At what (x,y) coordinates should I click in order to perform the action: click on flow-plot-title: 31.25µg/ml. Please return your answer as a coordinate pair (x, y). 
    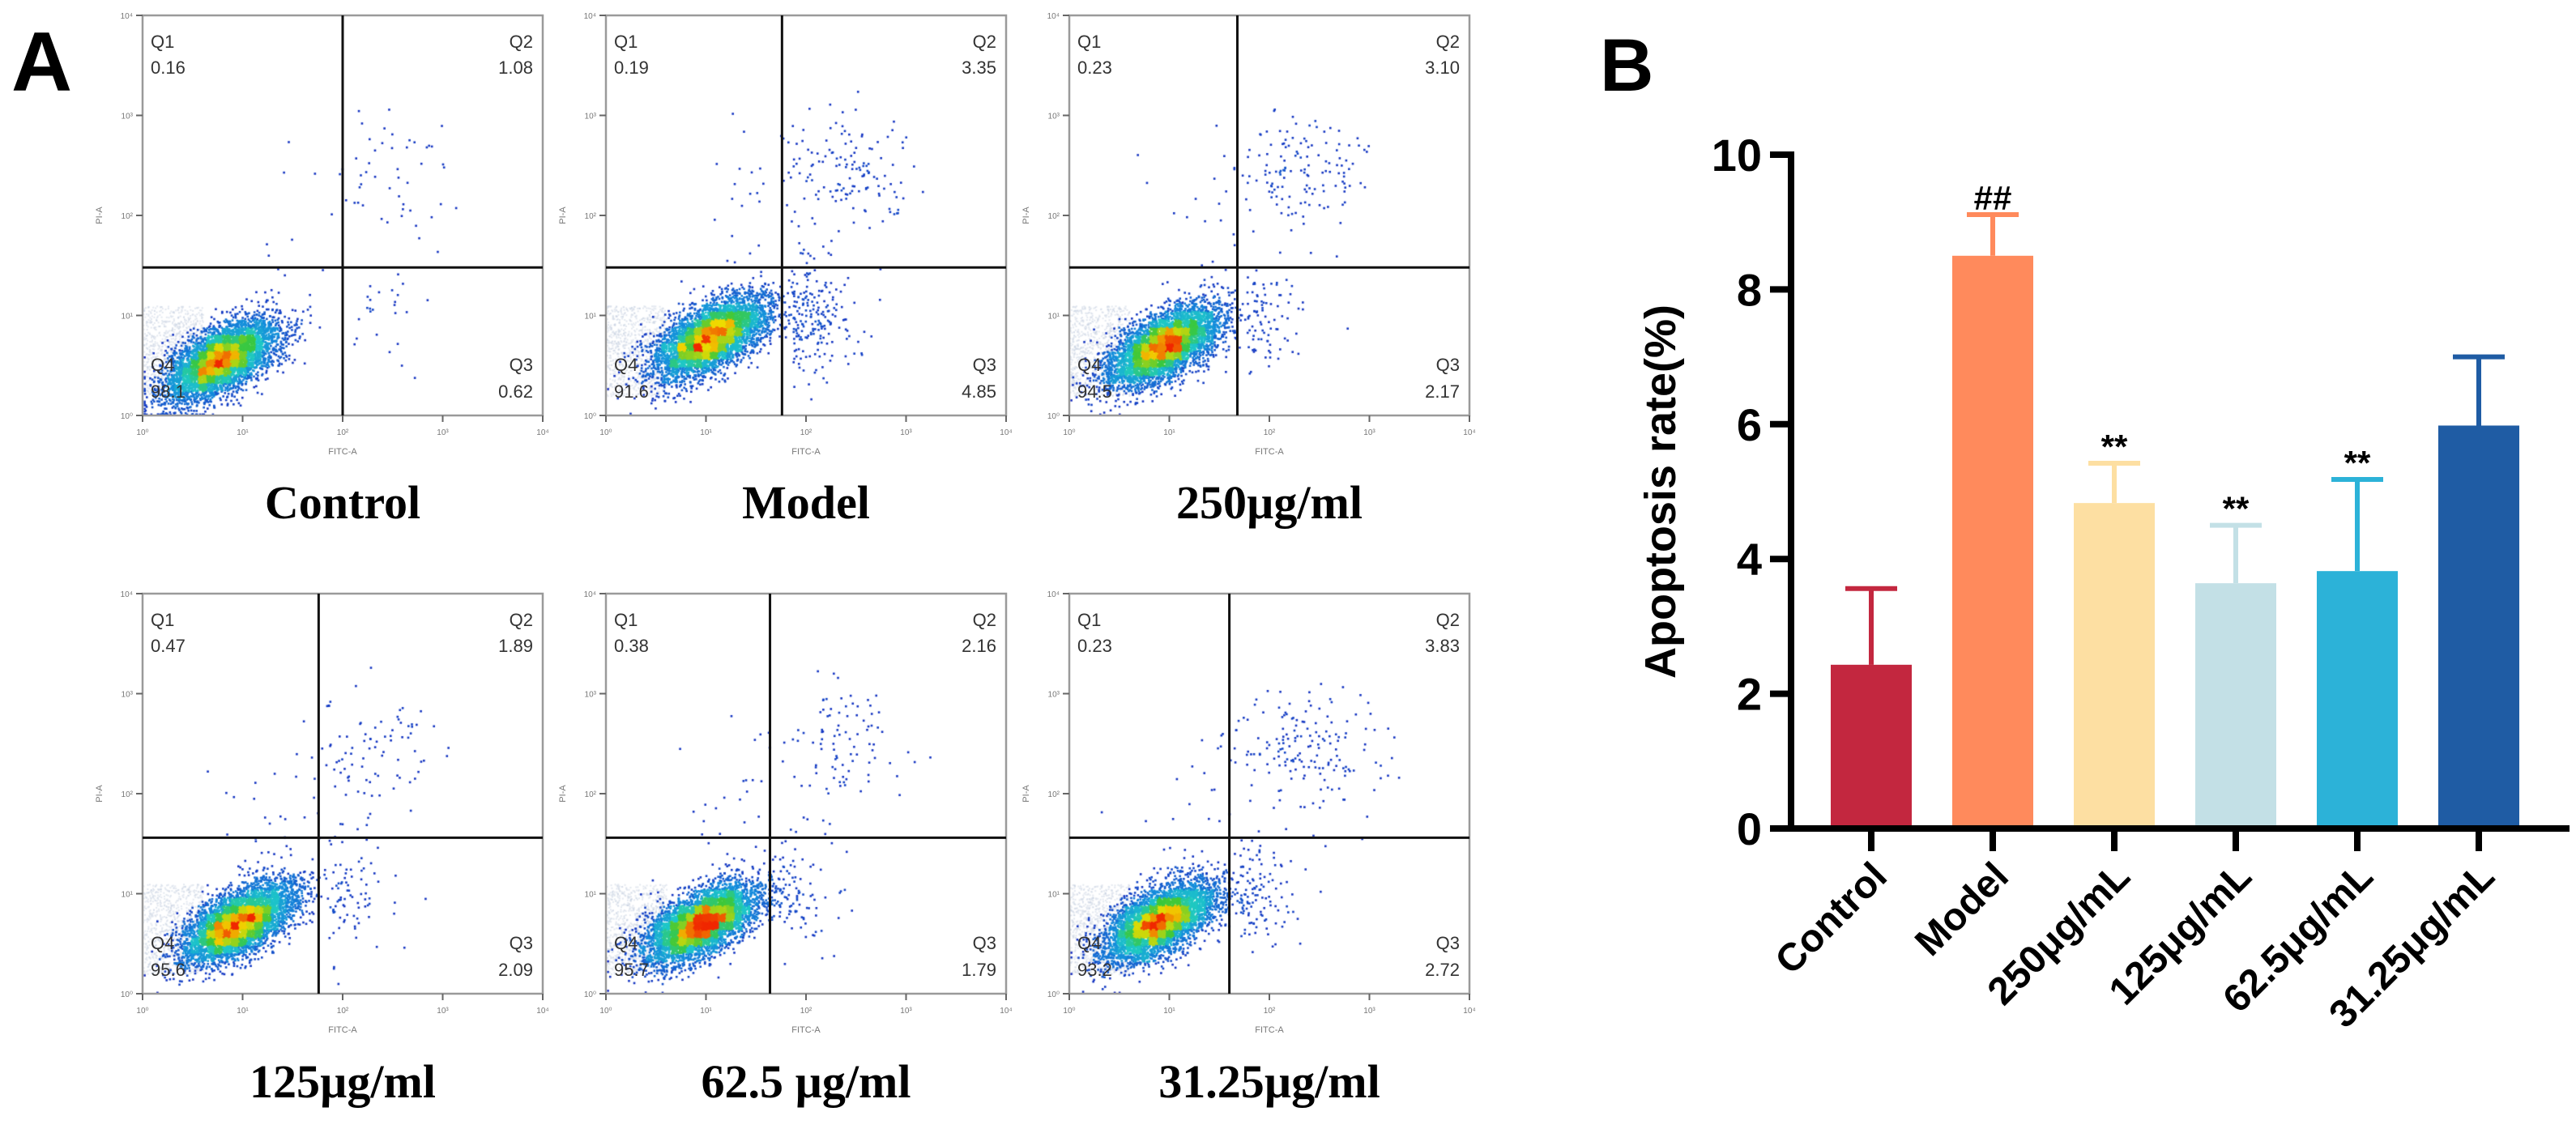
    Looking at the image, I should click on (1269, 1081).